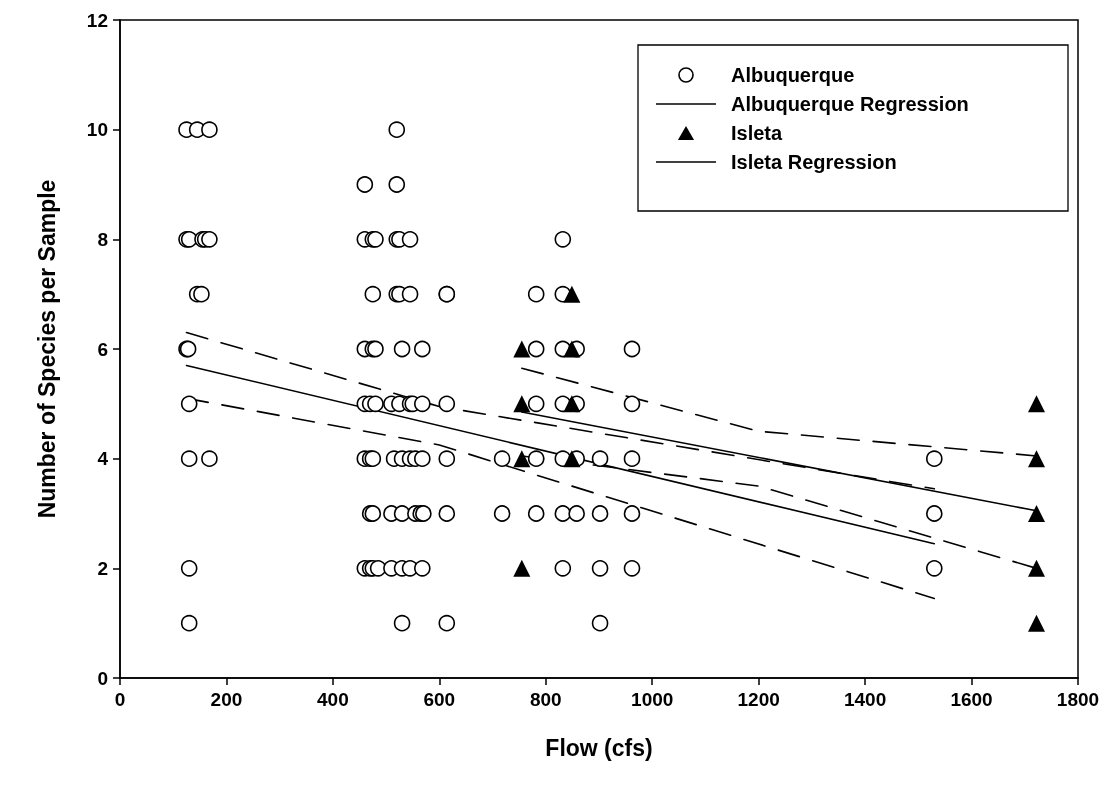 The width and height of the screenshot is (1116, 790). I want to click on x-tick-label: 0, so click(120, 699).